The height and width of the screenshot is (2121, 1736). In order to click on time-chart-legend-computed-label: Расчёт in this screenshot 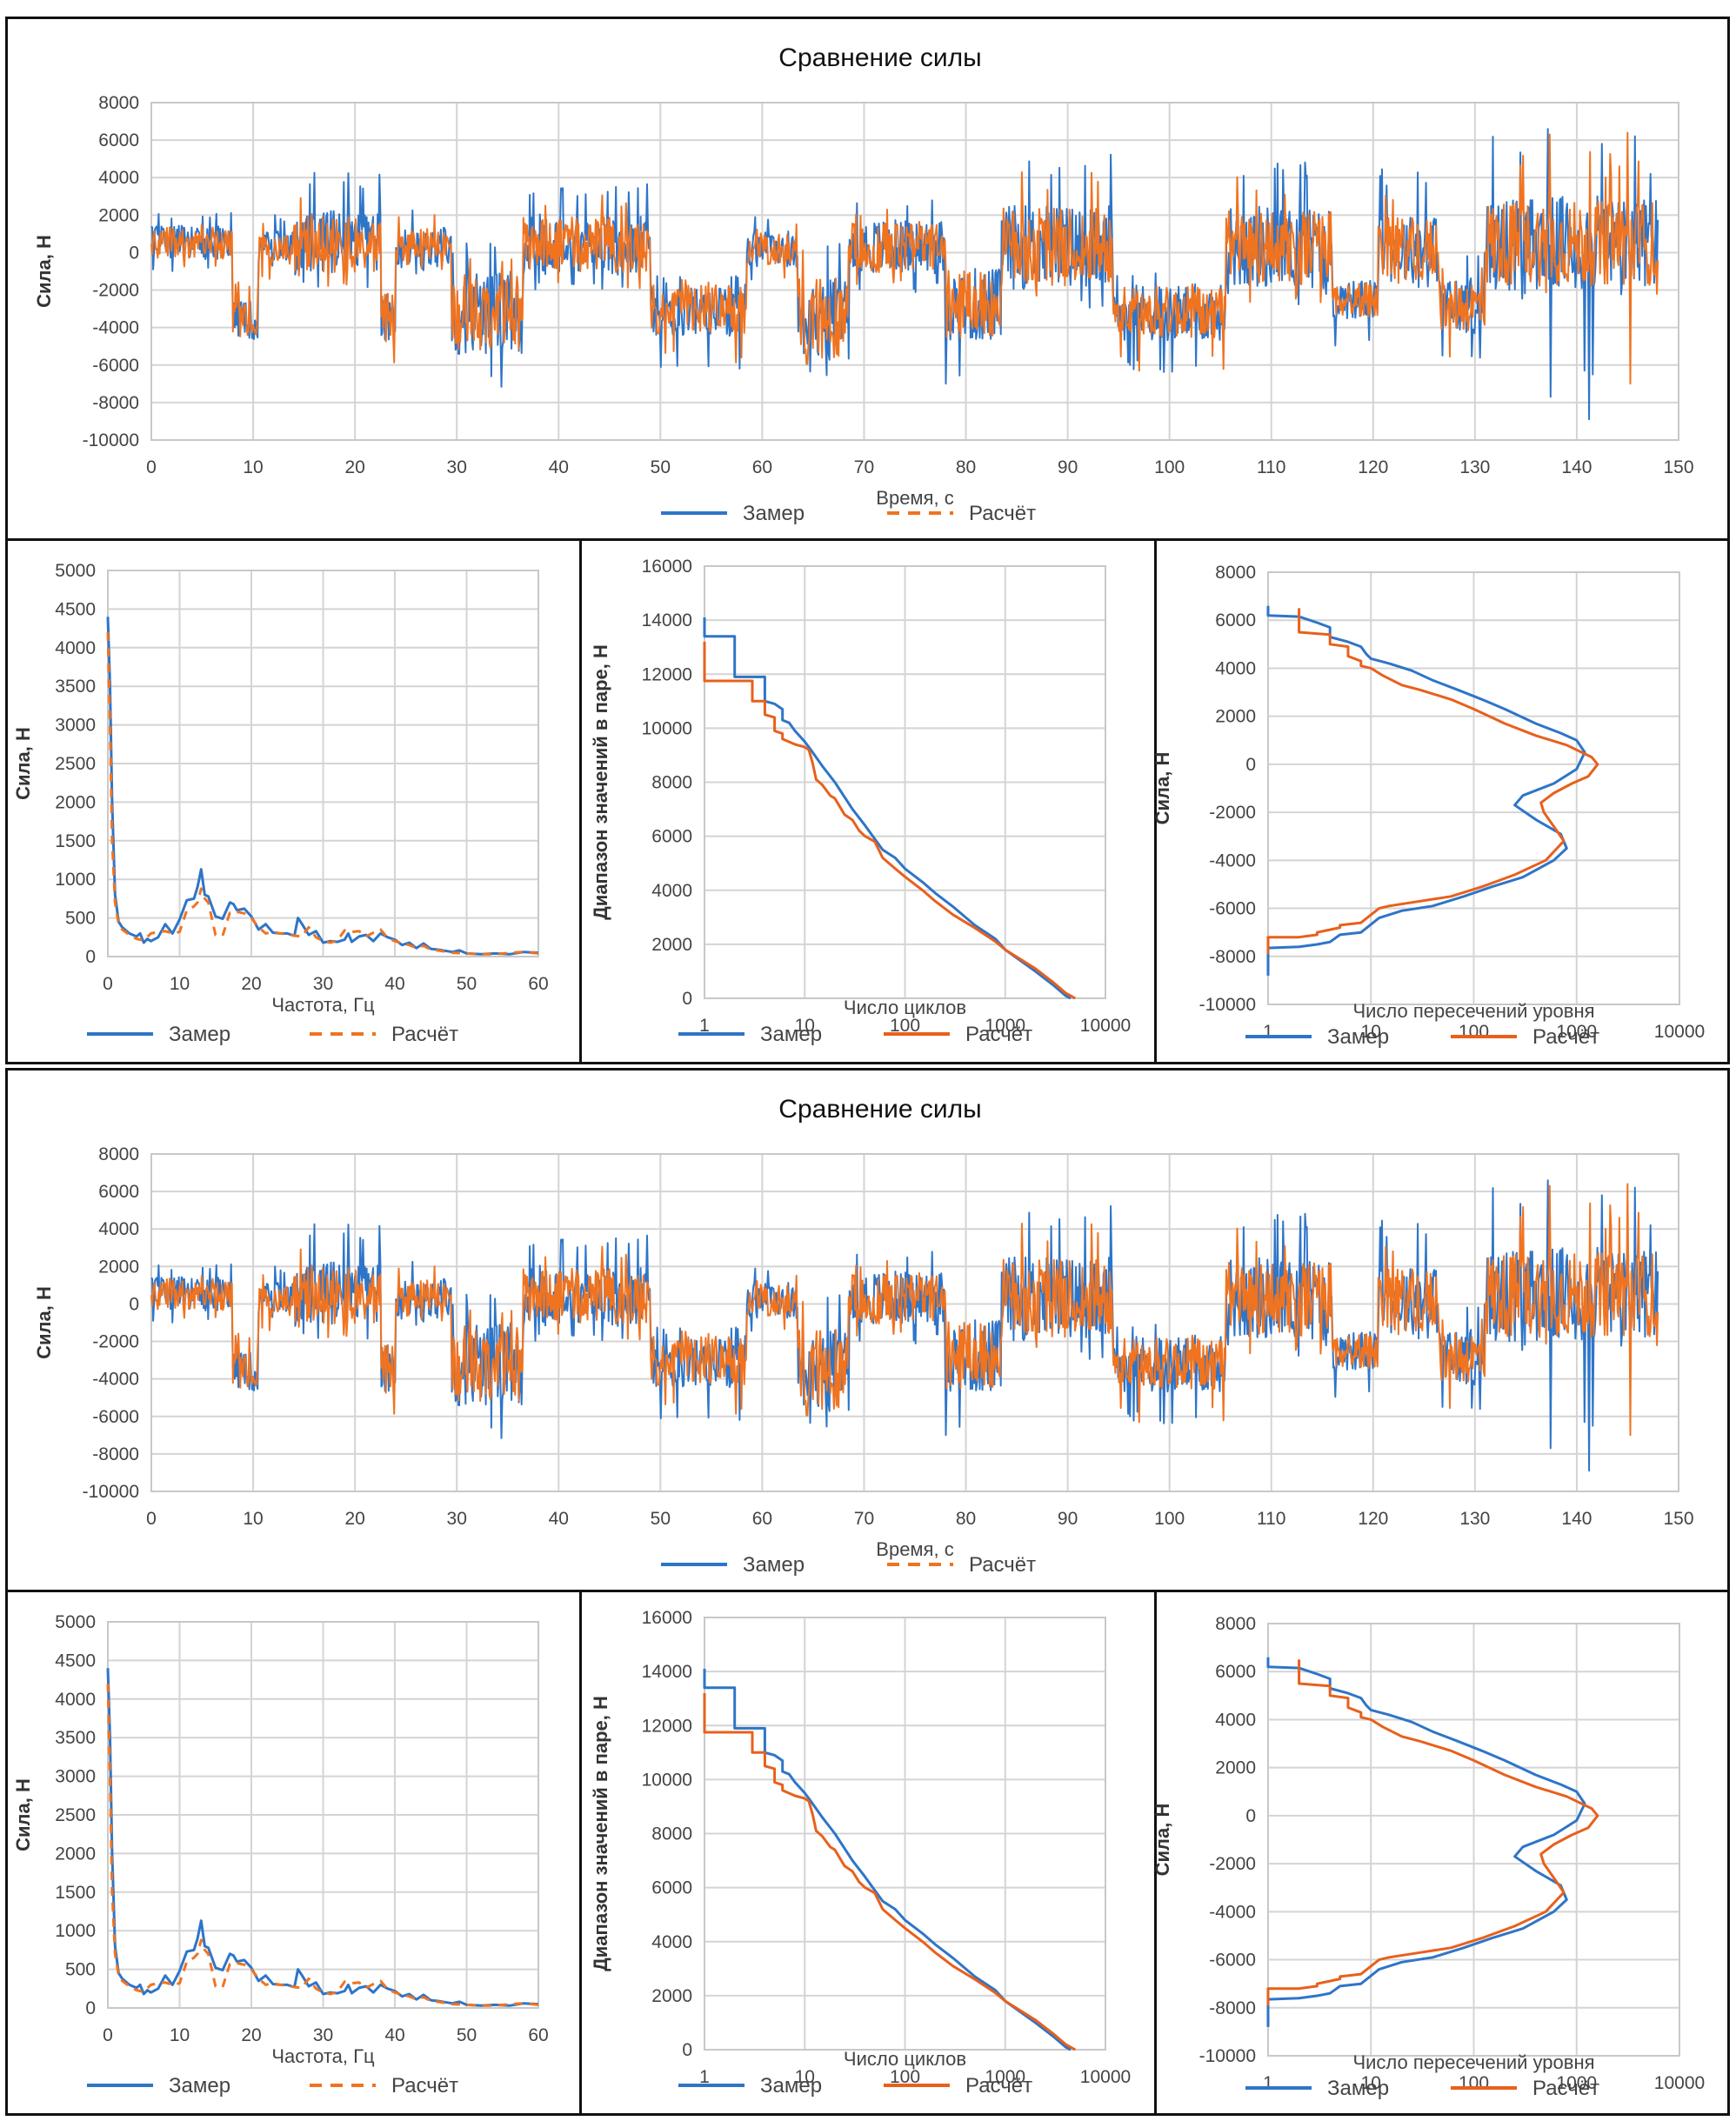, I will do `click(1002, 1565)`.